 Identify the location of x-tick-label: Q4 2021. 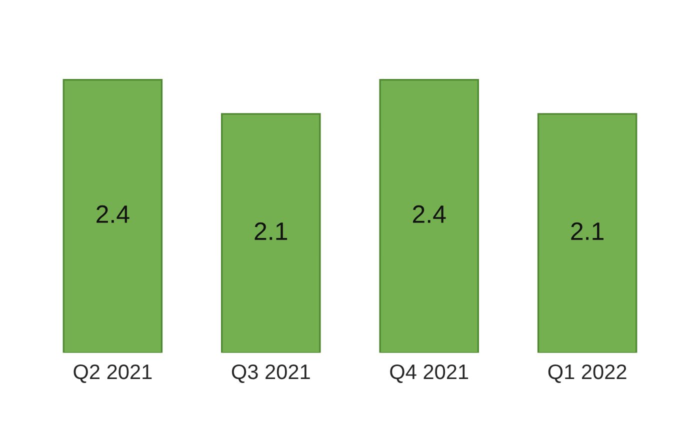
(429, 373).